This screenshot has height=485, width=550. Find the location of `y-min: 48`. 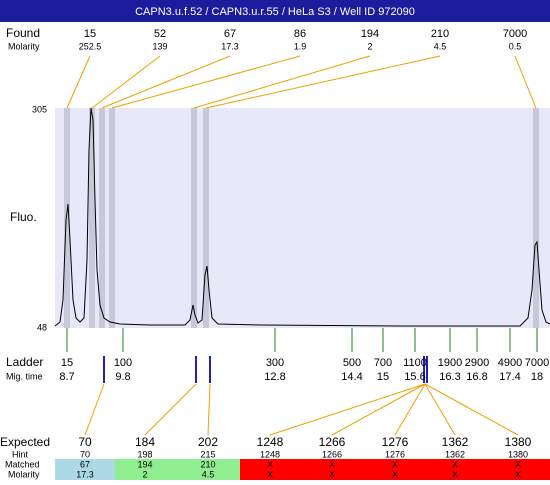

y-min: 48 is located at coordinates (42, 327).